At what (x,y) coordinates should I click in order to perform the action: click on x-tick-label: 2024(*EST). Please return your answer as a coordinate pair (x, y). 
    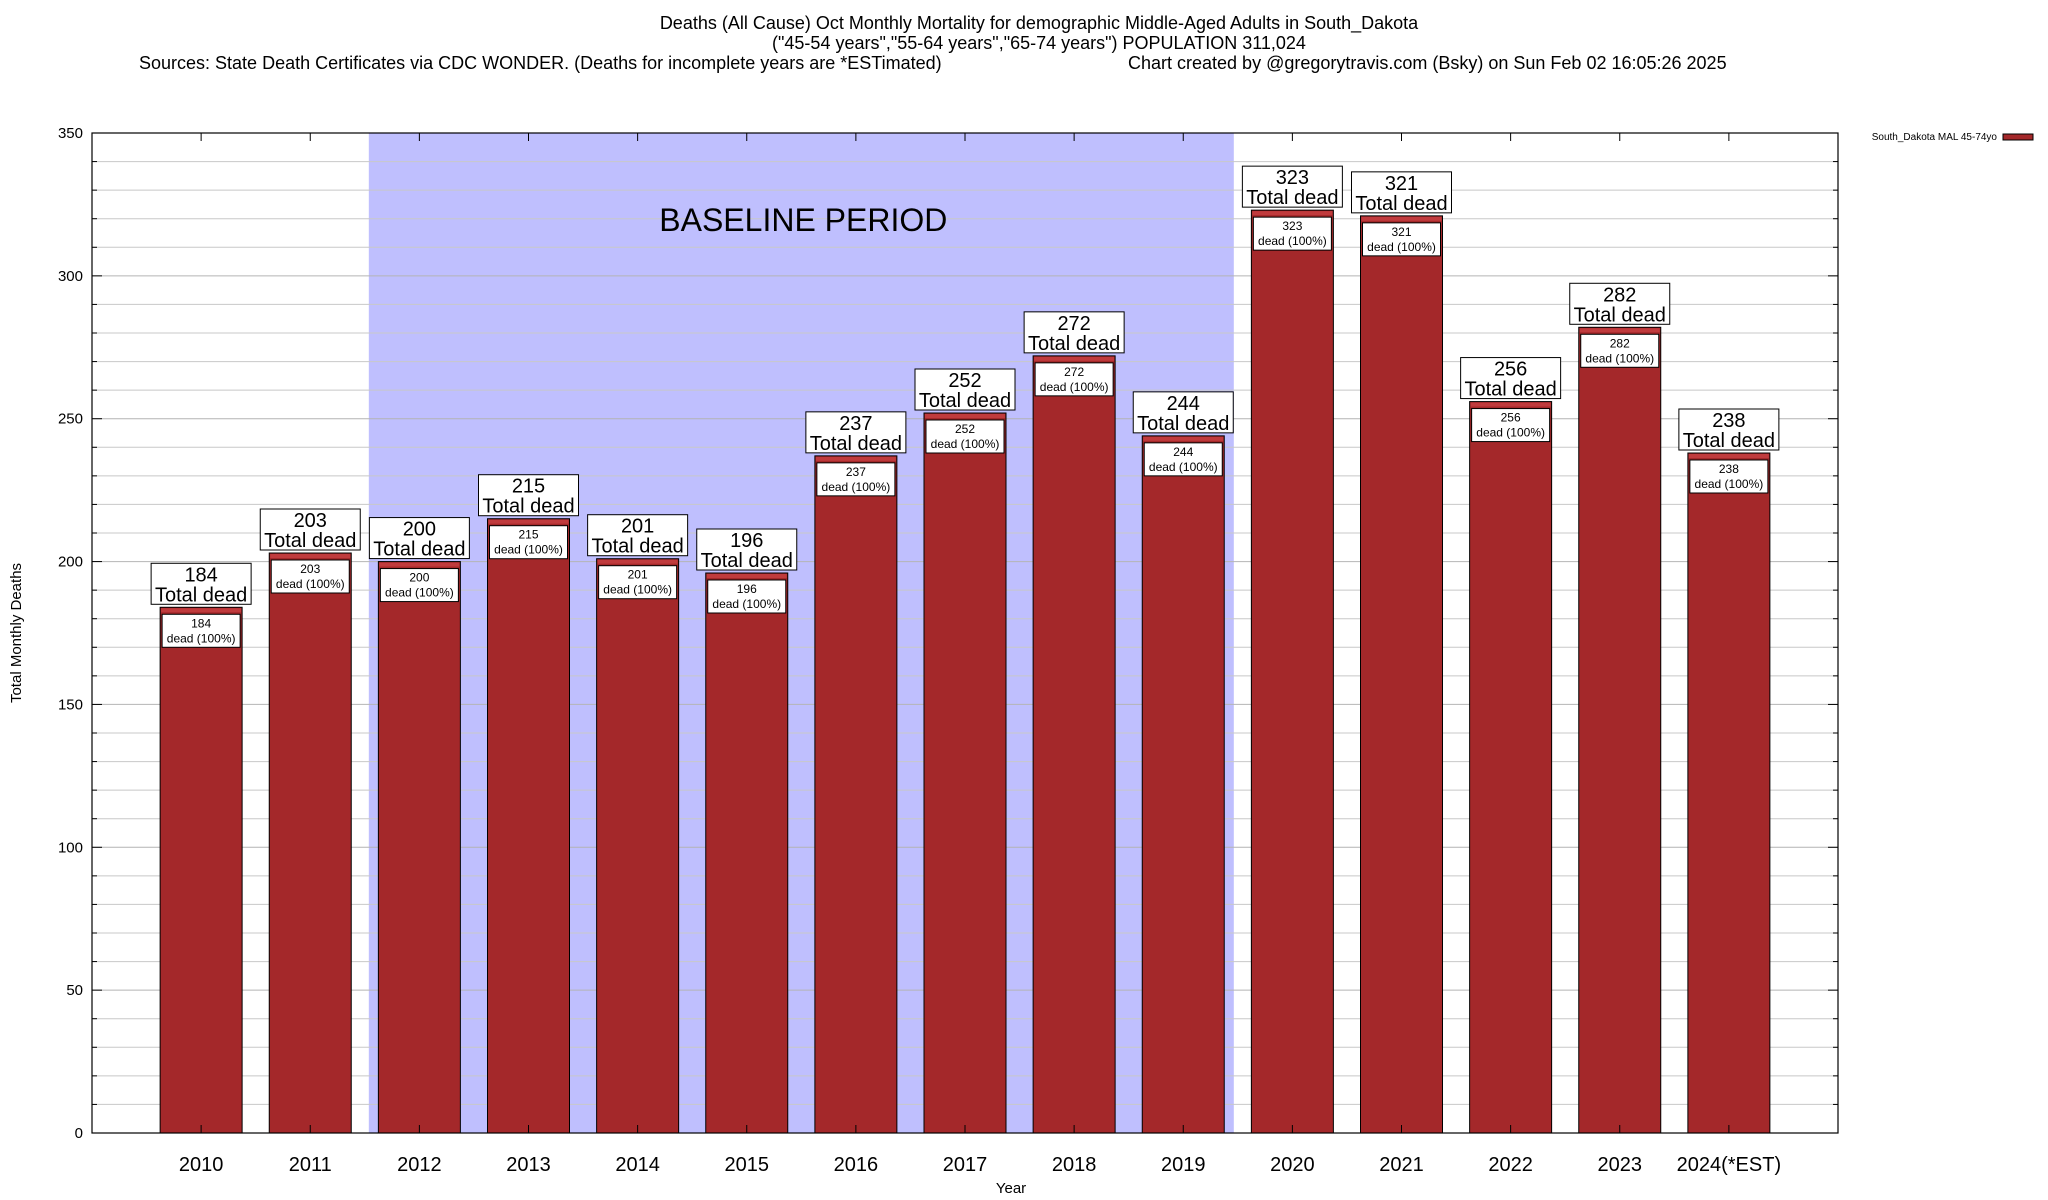
    Looking at the image, I should click on (1729, 1165).